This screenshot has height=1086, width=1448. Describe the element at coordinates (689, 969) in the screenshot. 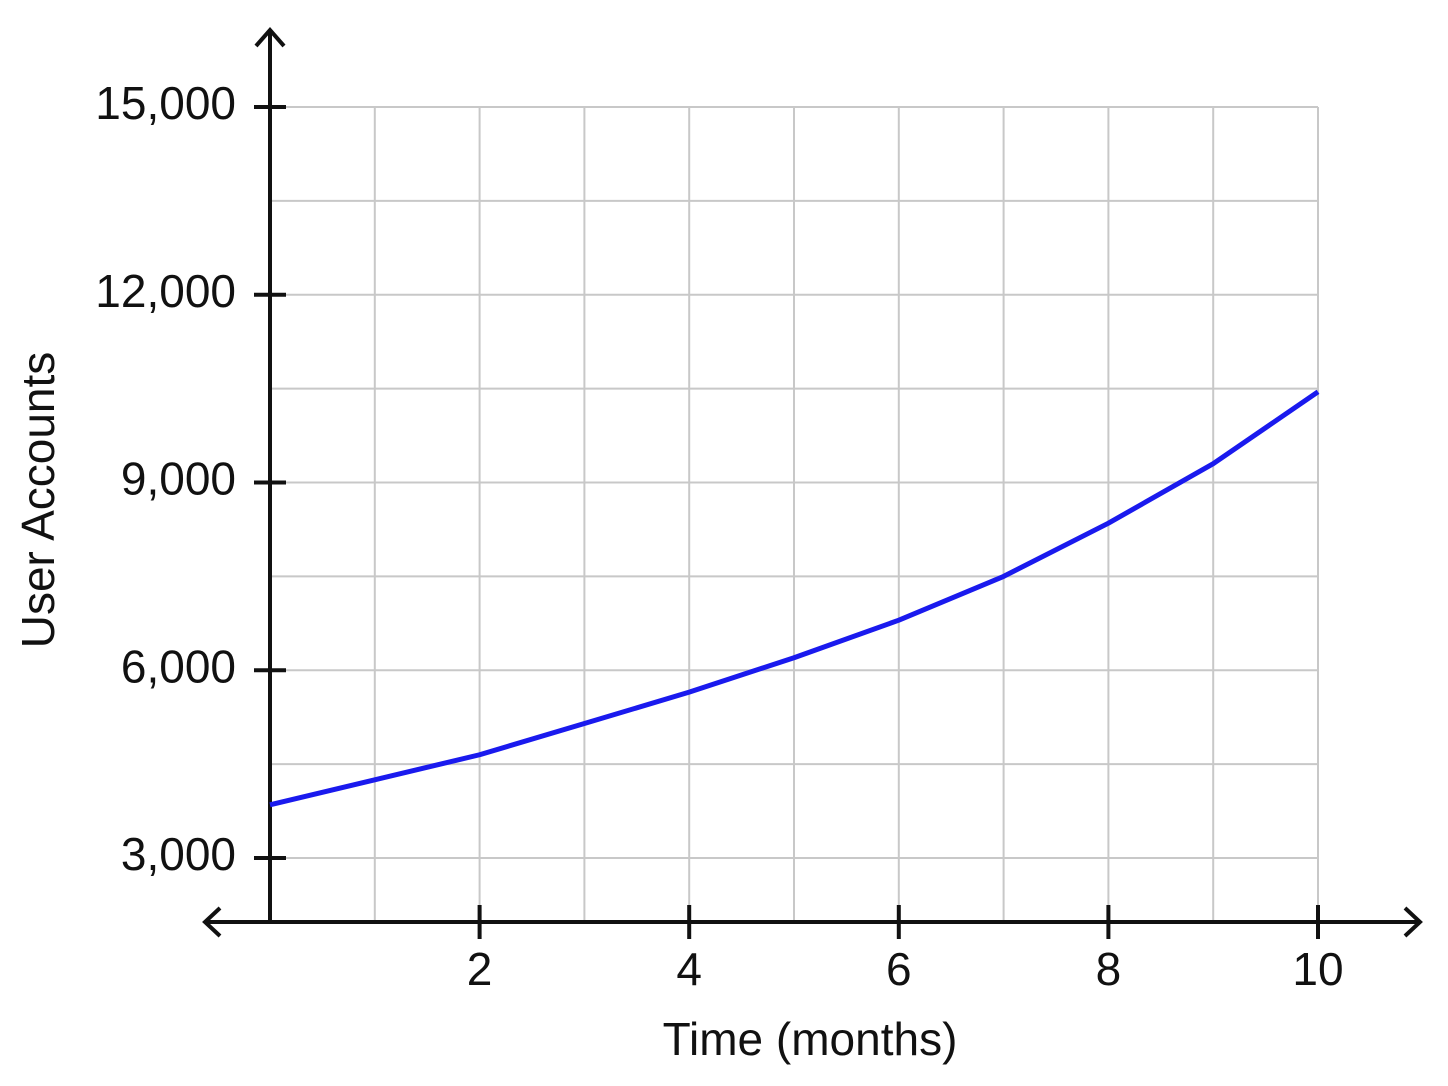

I see `x-tick-label: 4` at that location.